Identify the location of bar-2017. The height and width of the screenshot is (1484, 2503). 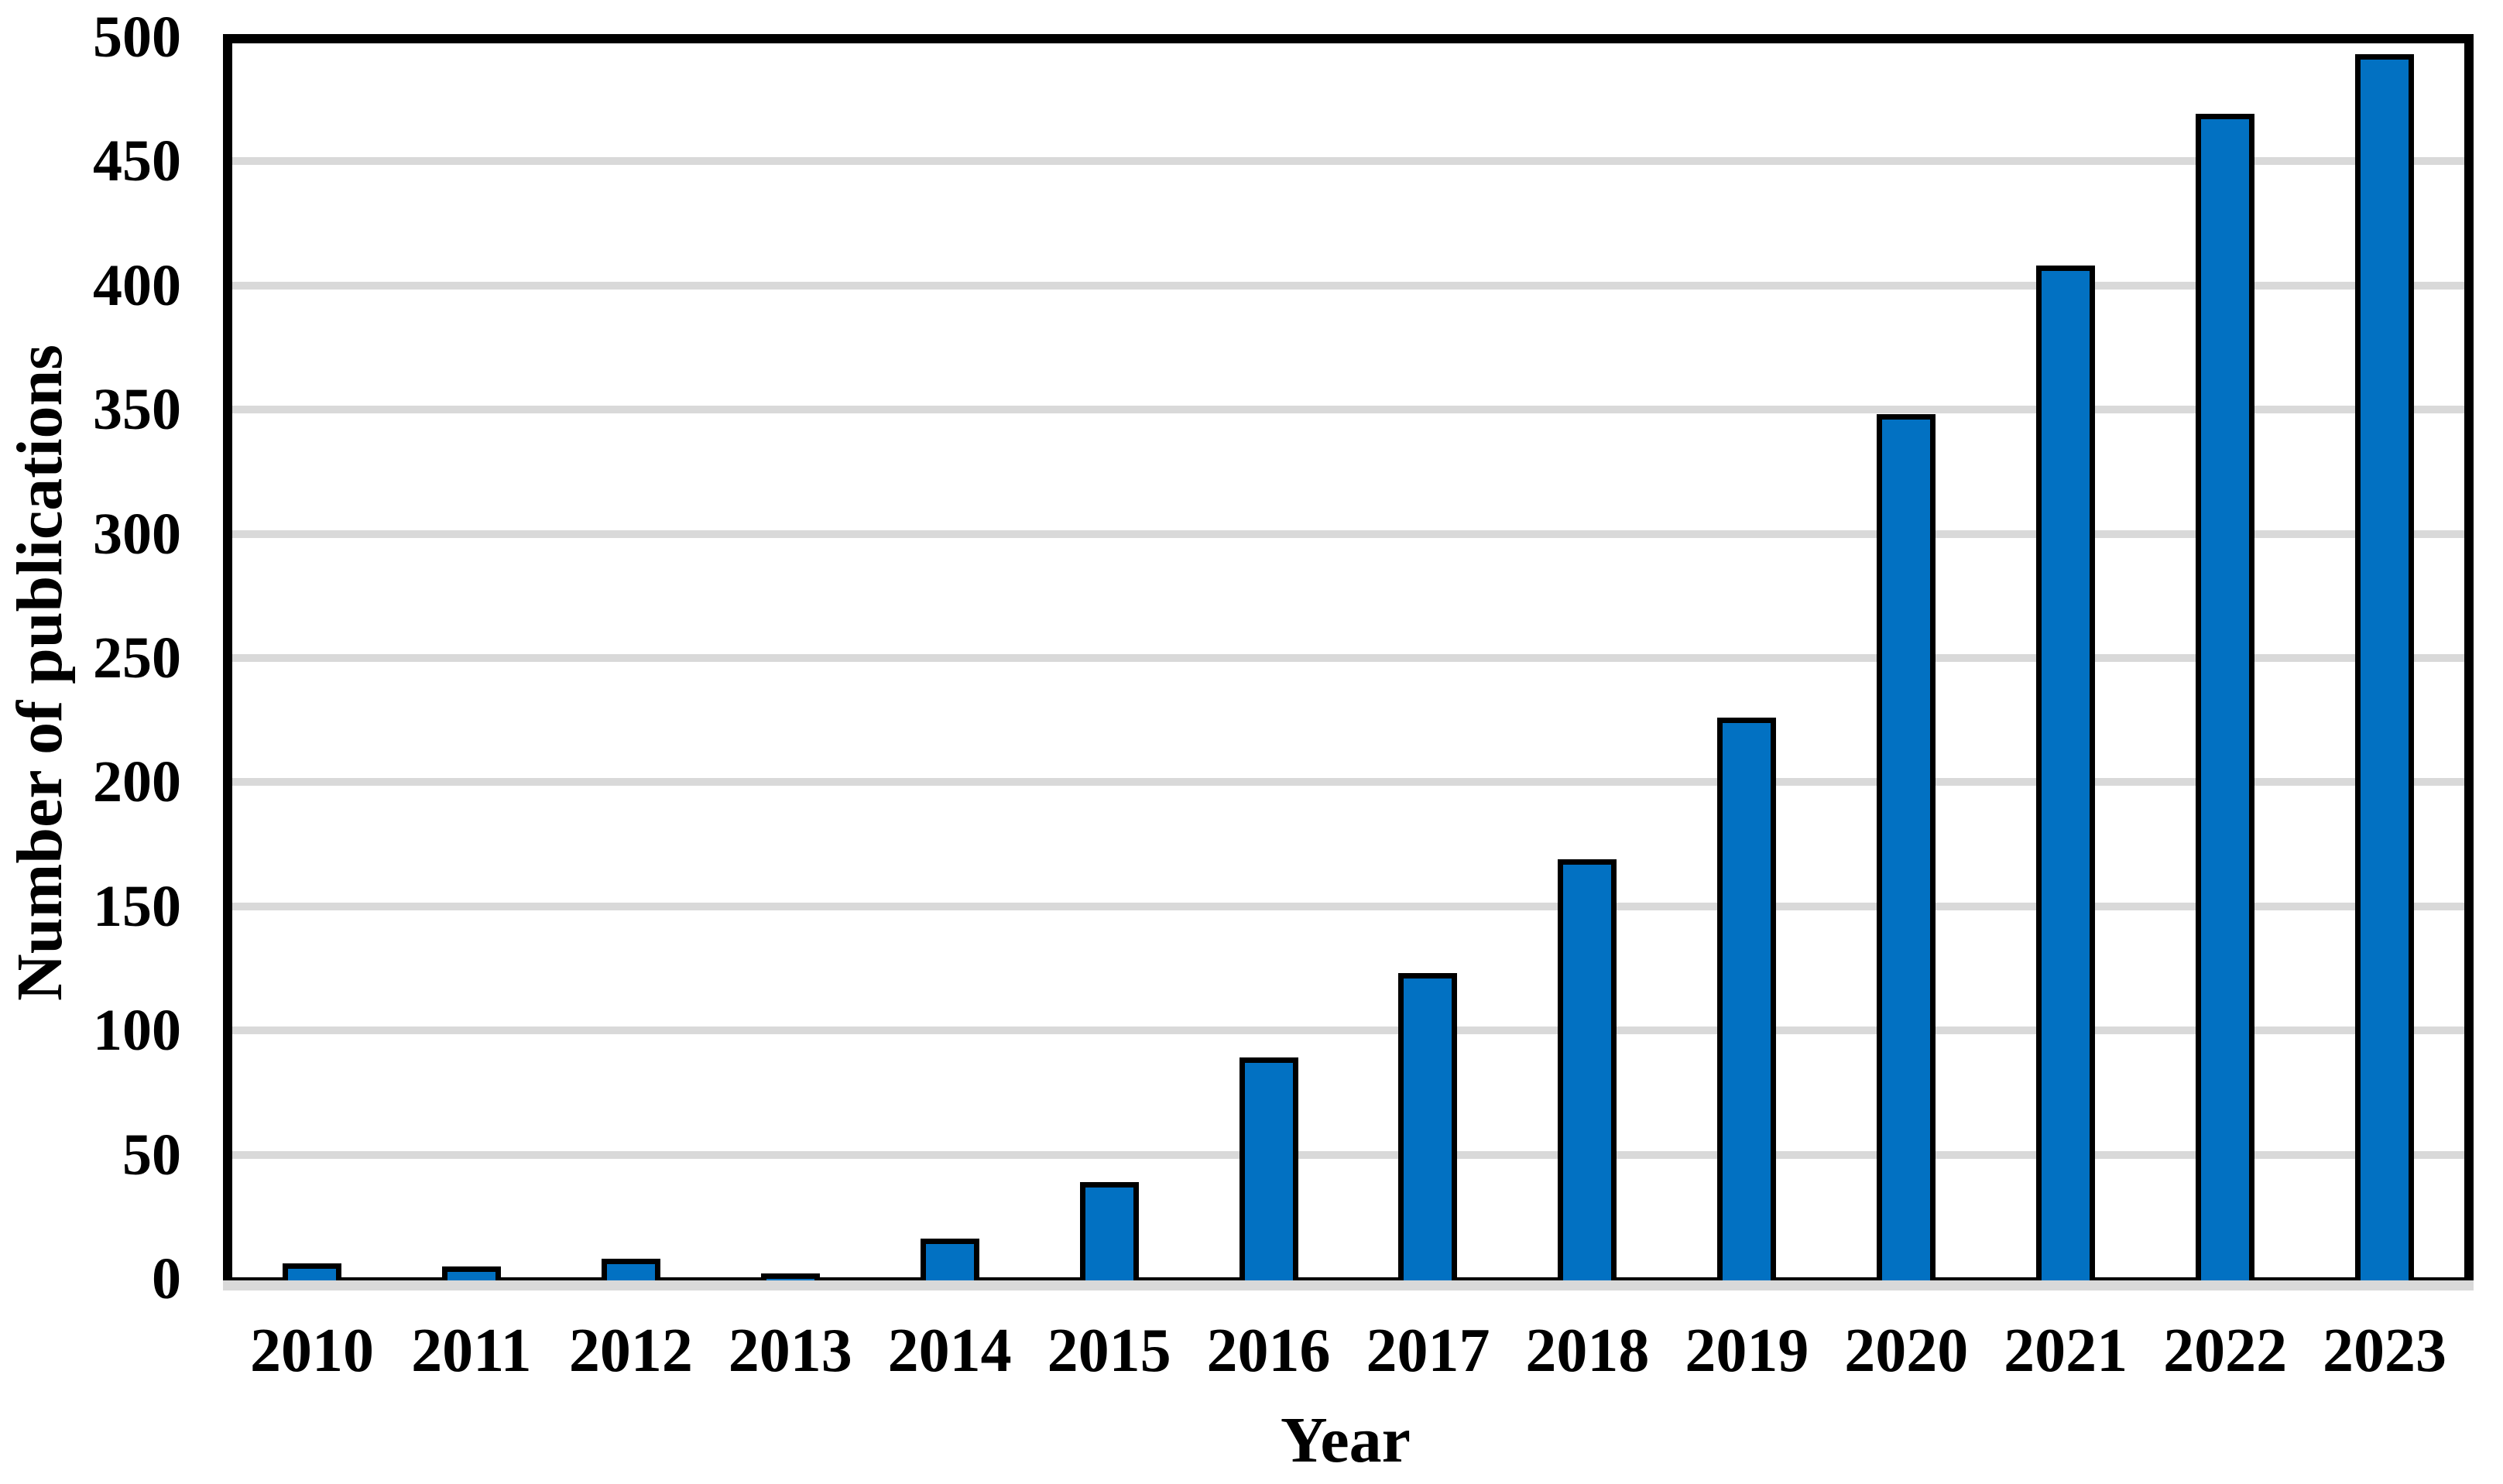
(1428, 1127).